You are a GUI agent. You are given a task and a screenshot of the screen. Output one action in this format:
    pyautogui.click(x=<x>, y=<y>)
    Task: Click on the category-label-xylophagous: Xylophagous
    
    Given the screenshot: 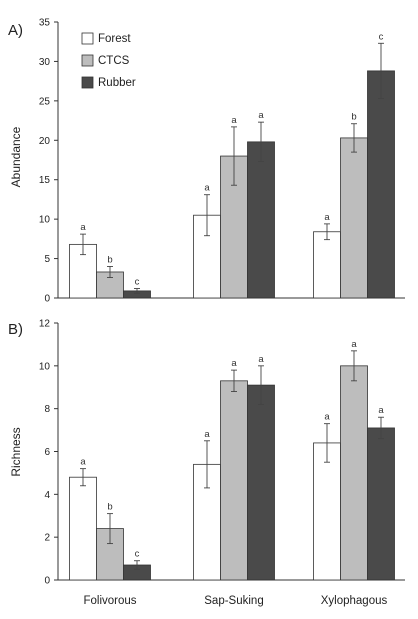 What is the action you would take?
    pyautogui.click(x=354, y=601)
    